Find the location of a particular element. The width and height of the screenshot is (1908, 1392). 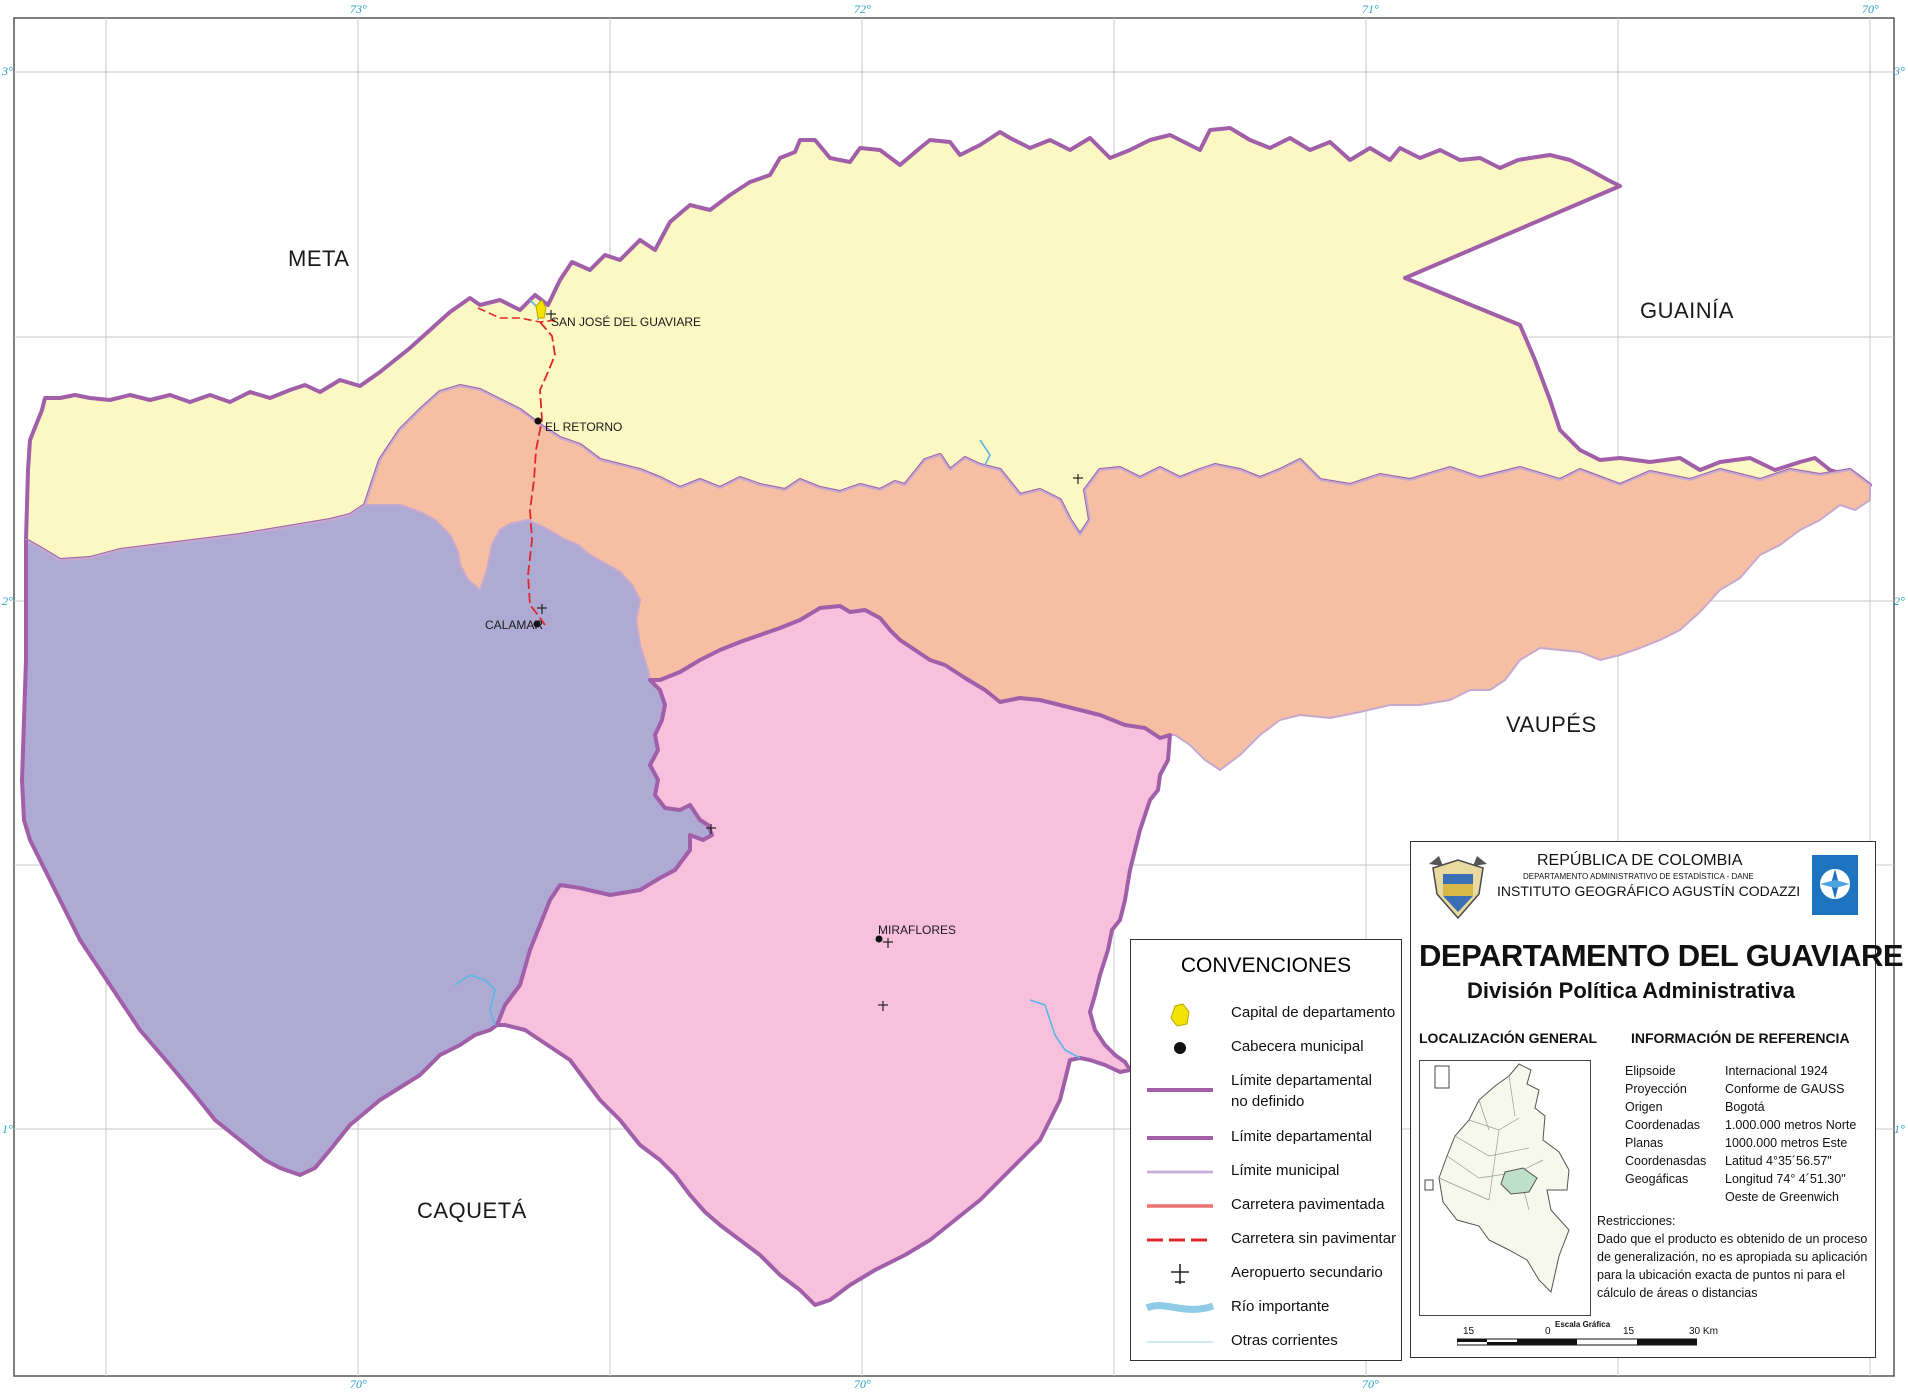

reference-key: Geogáficas is located at coordinates (1657, 1179).